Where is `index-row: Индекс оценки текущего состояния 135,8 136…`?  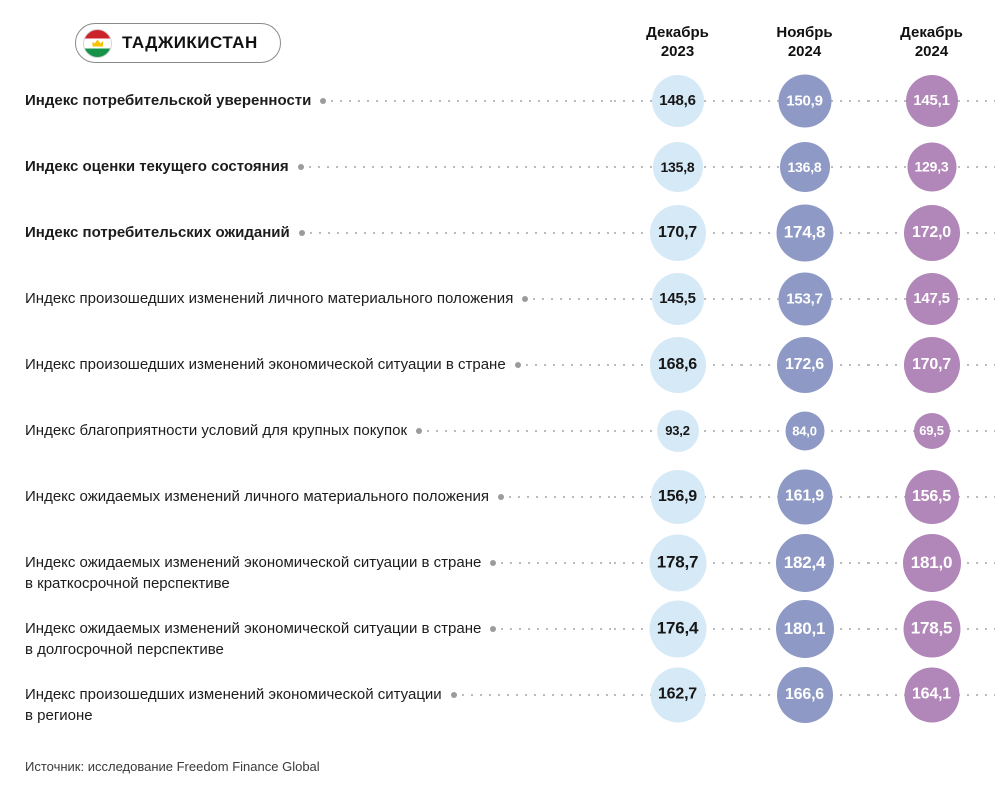
index-row: Индекс оценки текущего состояния 135,8 136… is located at coordinates (510, 181).